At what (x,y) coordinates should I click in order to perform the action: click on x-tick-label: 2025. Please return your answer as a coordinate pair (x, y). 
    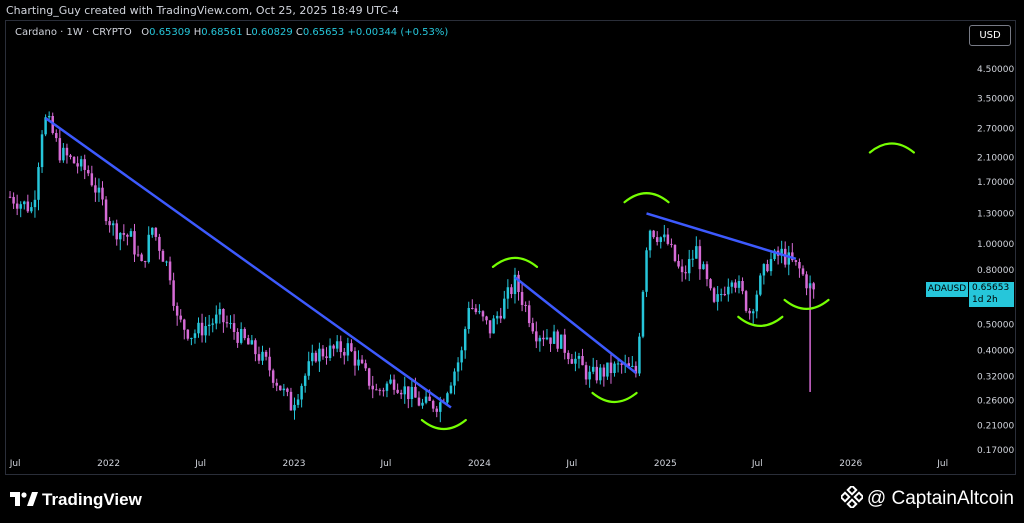
    Looking at the image, I should click on (665, 464).